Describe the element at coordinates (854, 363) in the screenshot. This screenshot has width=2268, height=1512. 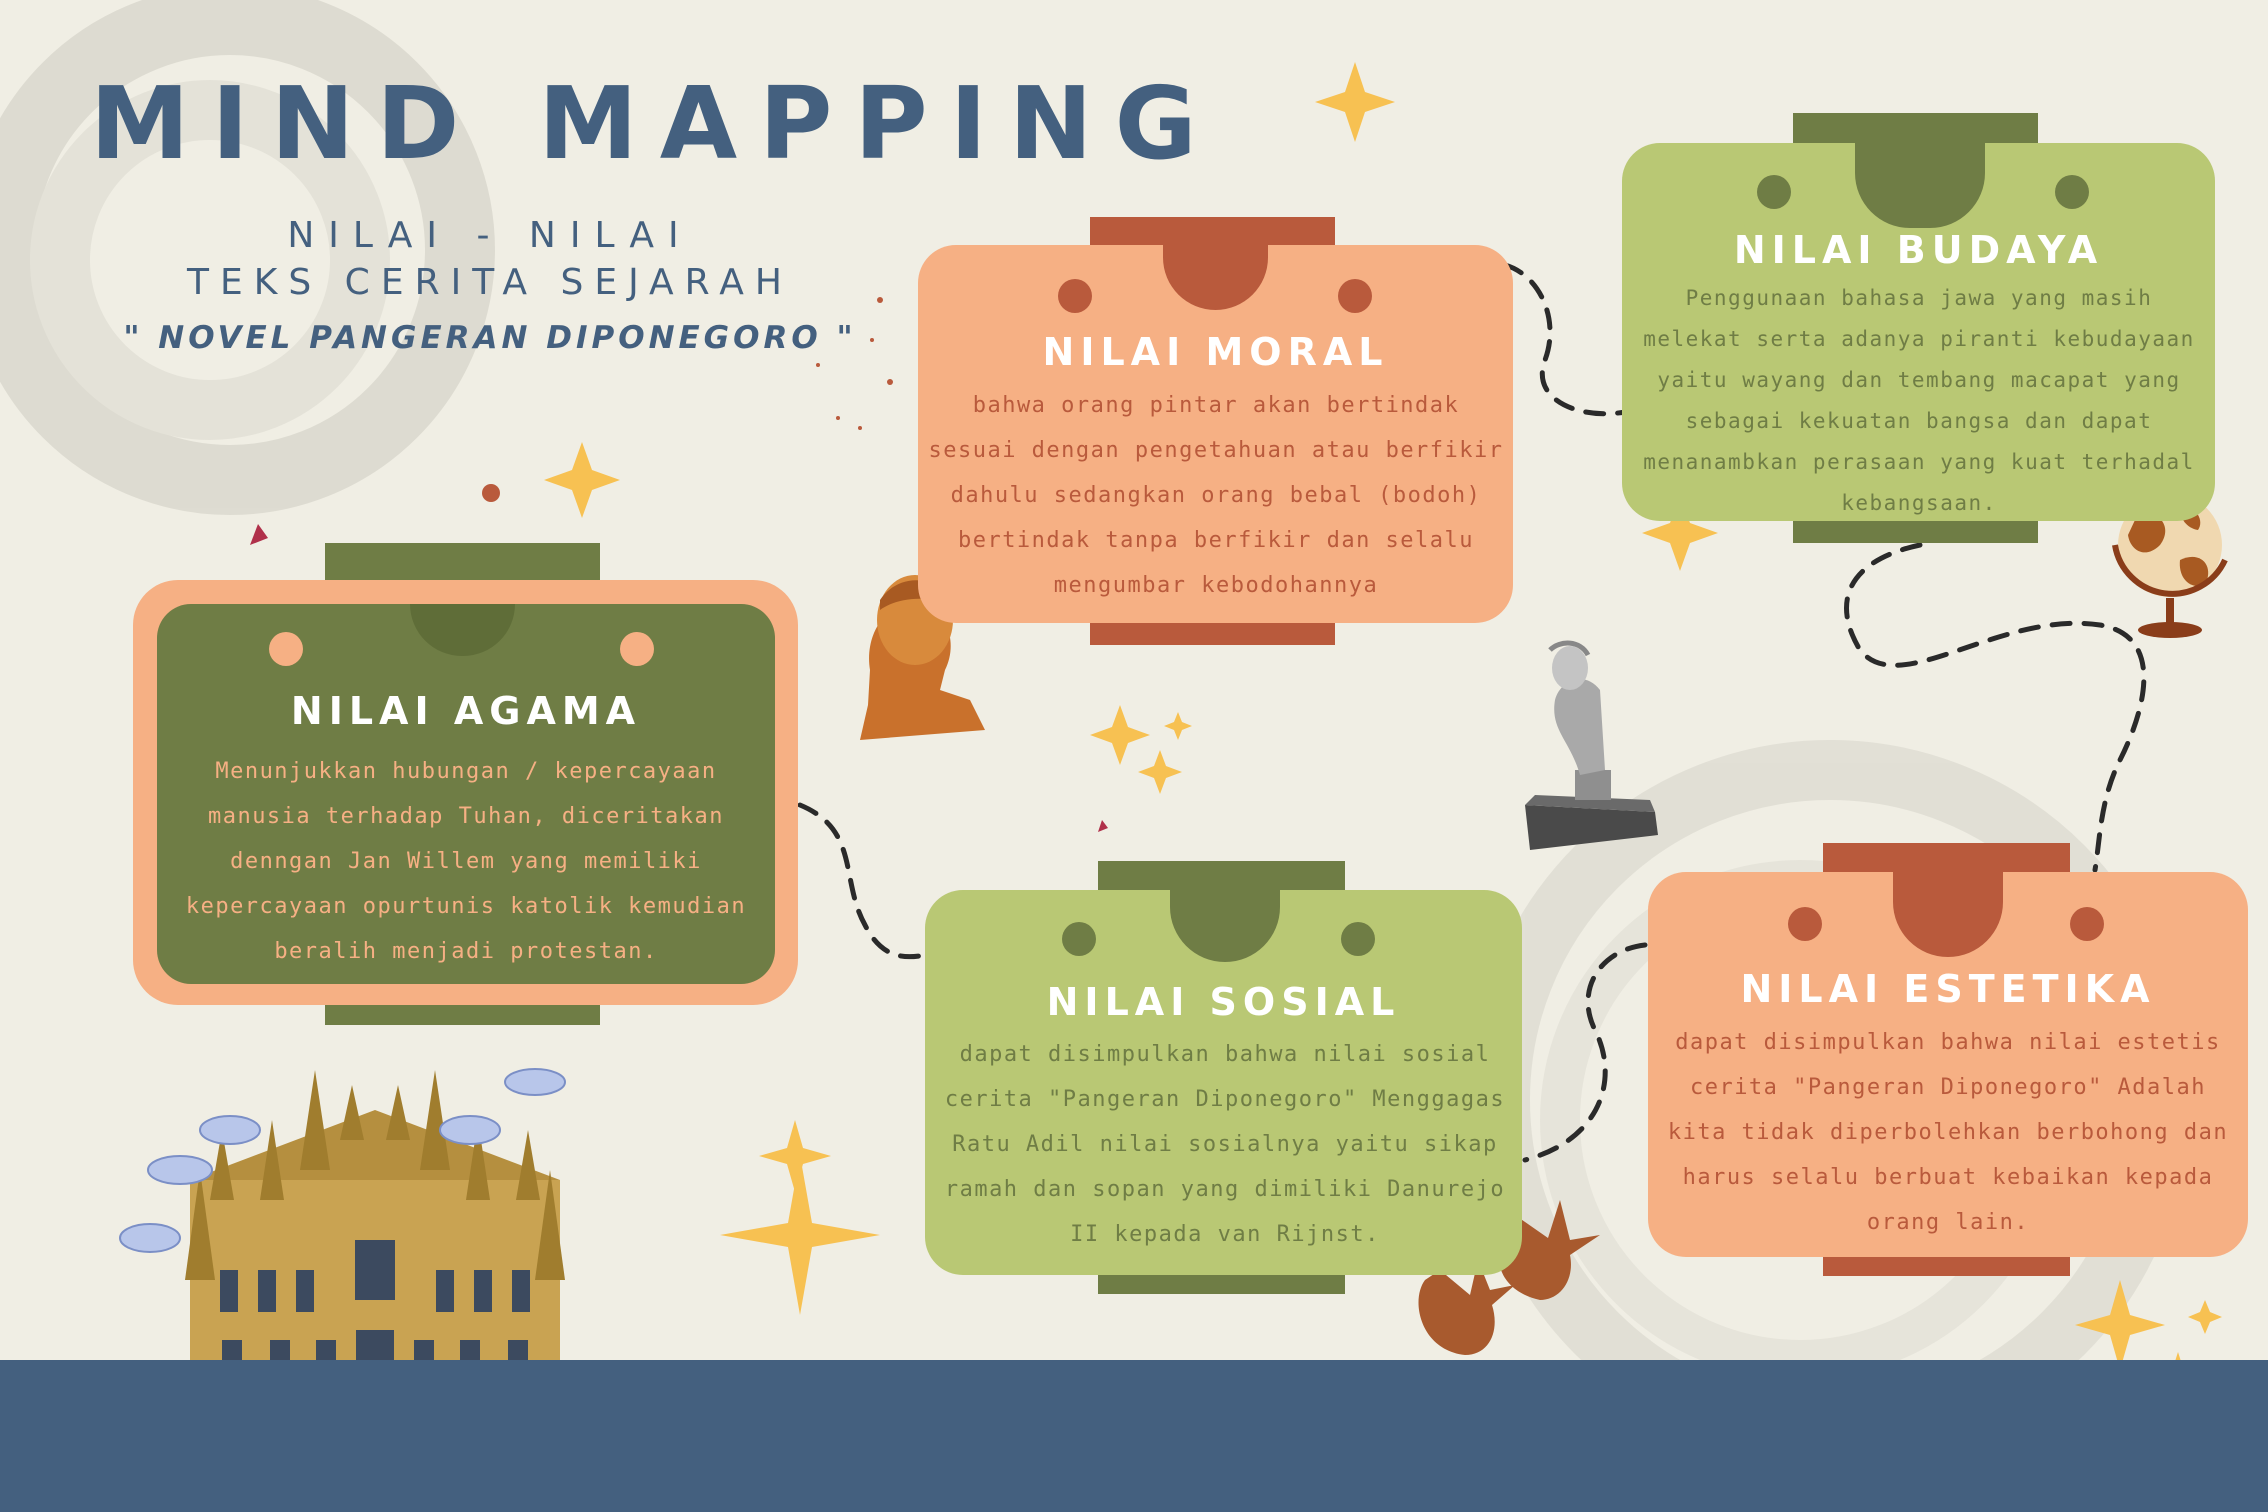
I see `splatter-dots` at that location.